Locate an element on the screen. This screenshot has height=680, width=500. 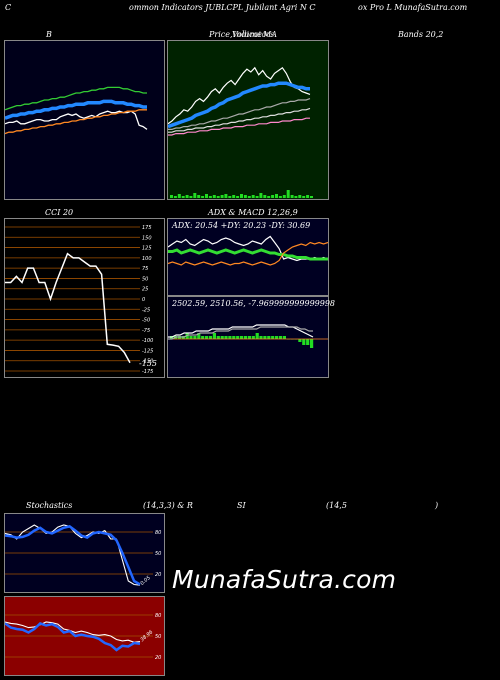
header-right: ox Pro L MunafaSutra.com is located at coordinates (413, 7).